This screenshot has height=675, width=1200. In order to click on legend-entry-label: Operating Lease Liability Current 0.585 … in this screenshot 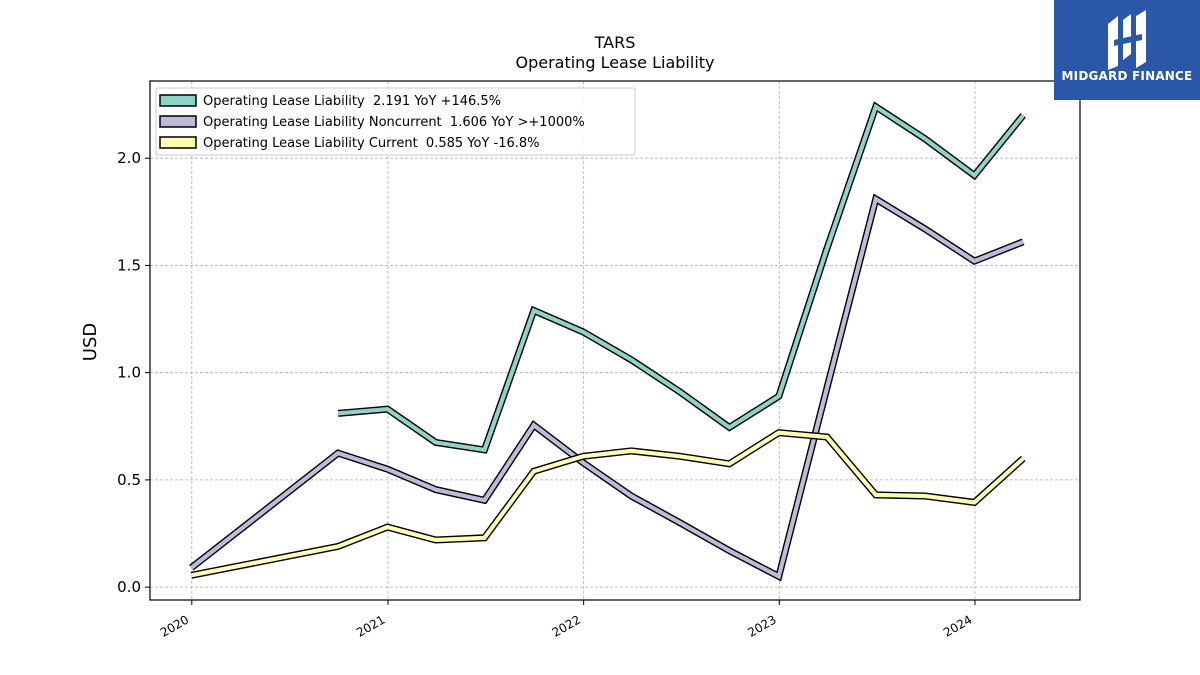, I will do `click(371, 143)`.